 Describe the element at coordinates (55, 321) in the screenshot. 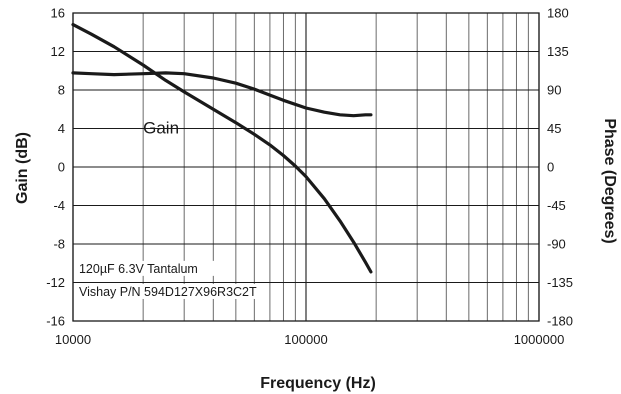

I see `y-tick-label-left: -16` at that location.